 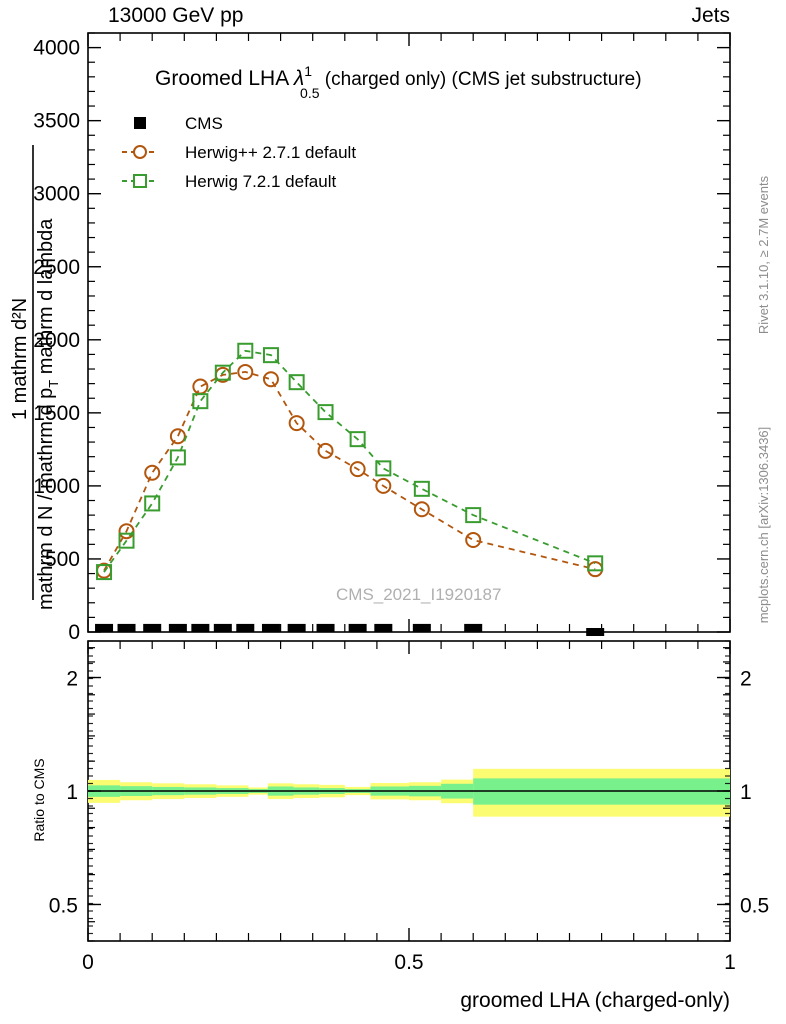 What do you see at coordinates (88, 962) in the screenshot?
I see `x-tick-label: 0` at bounding box center [88, 962].